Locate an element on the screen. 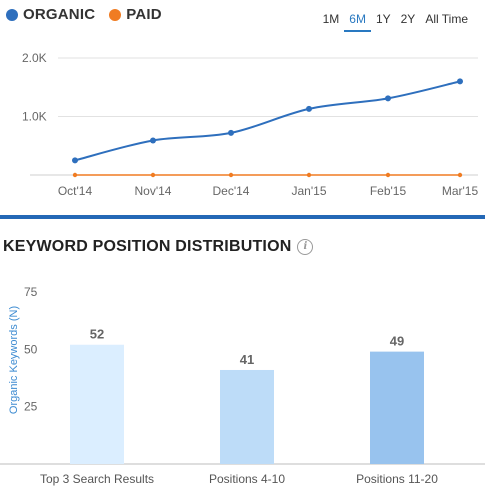 The height and width of the screenshot is (491, 485). range-all-time: All Time is located at coordinates (446, 19).